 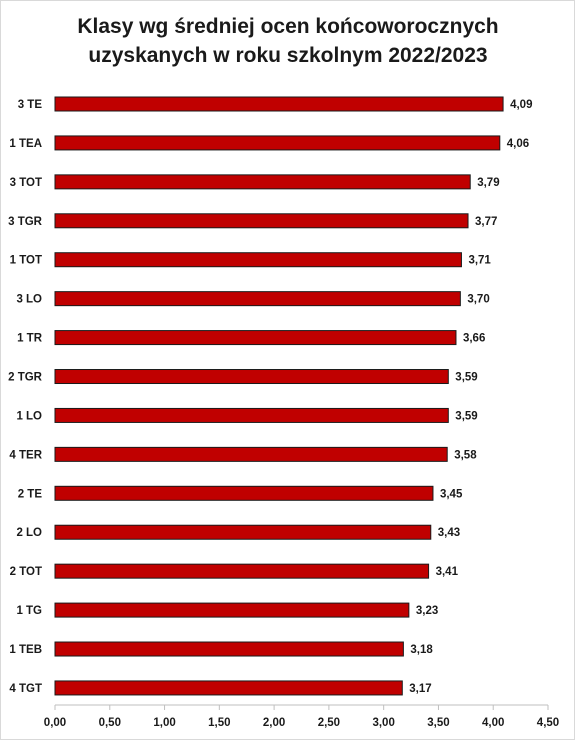 What do you see at coordinates (493, 723) in the screenshot?
I see `x-tick-label: 4,00` at bounding box center [493, 723].